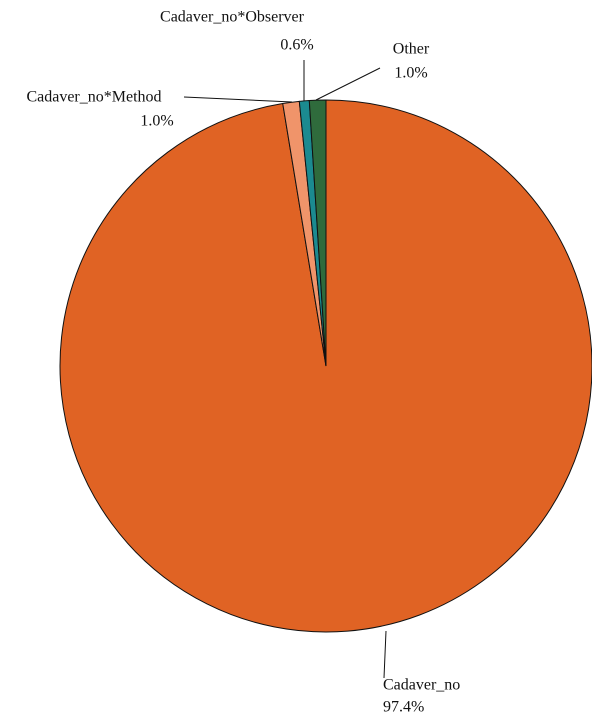 The image size is (592, 714). I want to click on slice-label: Cadaver_no, so click(421, 685).